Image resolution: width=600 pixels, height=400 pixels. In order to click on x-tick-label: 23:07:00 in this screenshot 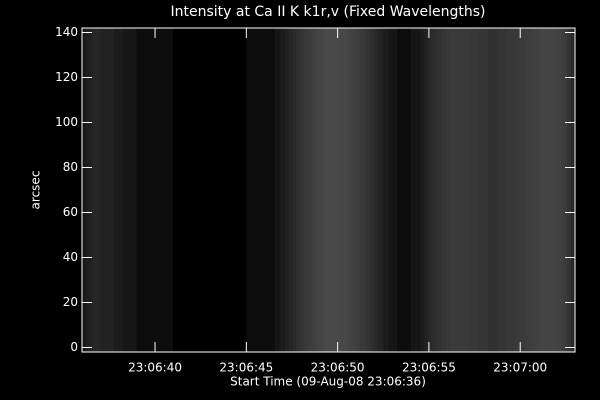, I will do `click(520, 368)`.